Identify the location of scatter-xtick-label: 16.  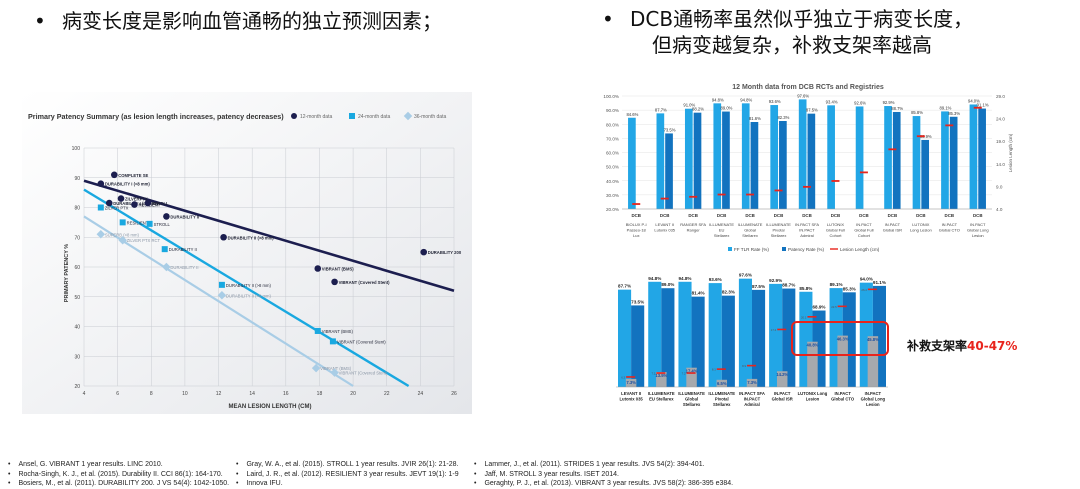
(286, 394).